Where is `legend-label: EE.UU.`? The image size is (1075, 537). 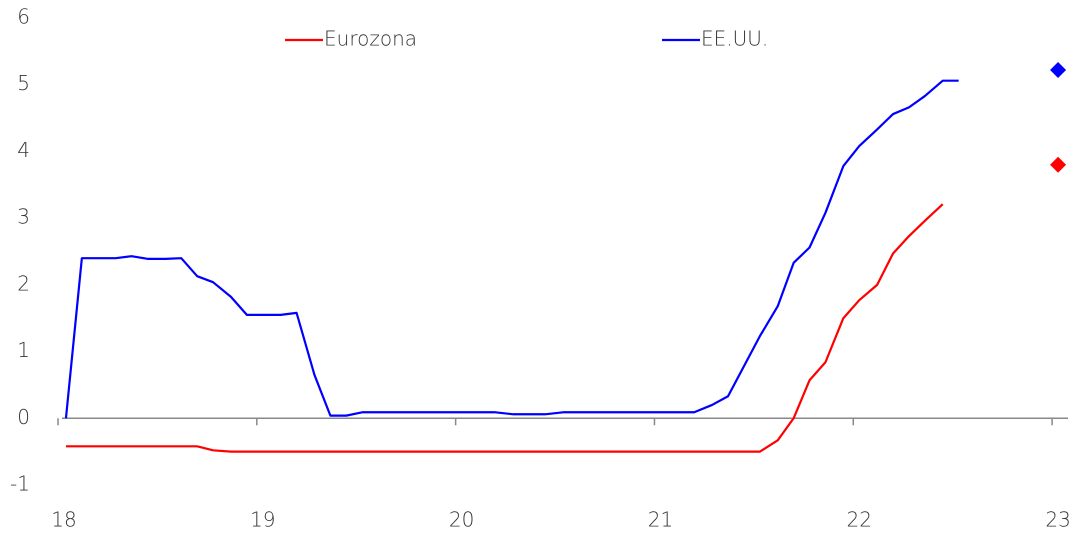 legend-label: EE.UU. is located at coordinates (734, 39).